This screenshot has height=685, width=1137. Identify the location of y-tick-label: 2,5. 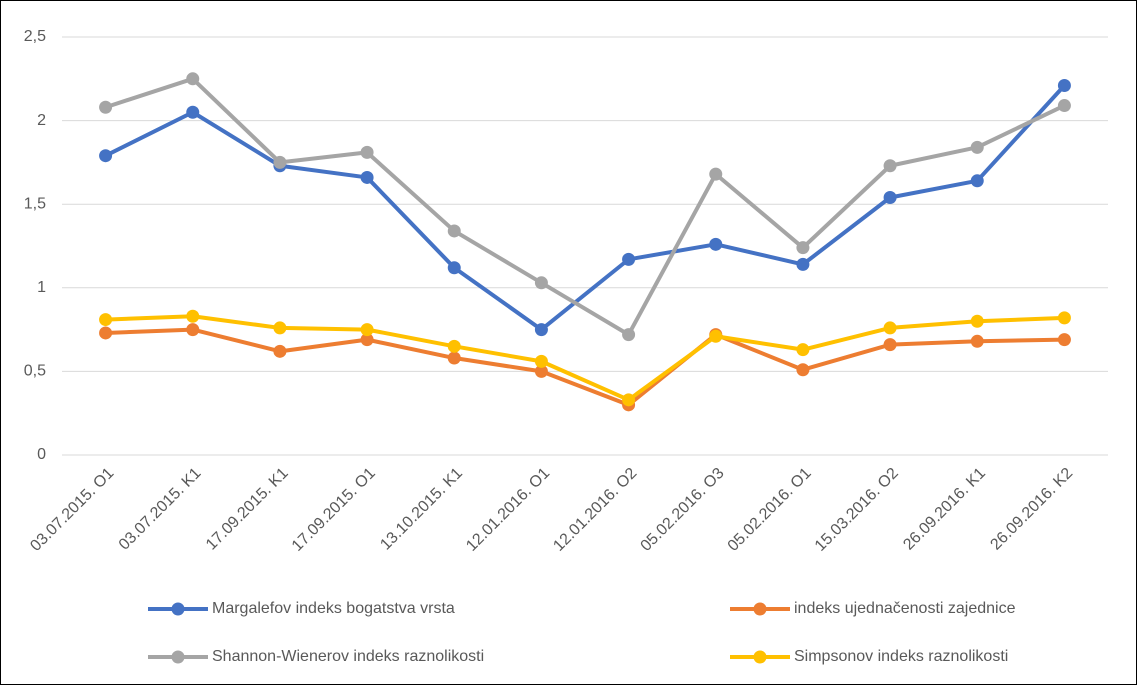
(35, 36).